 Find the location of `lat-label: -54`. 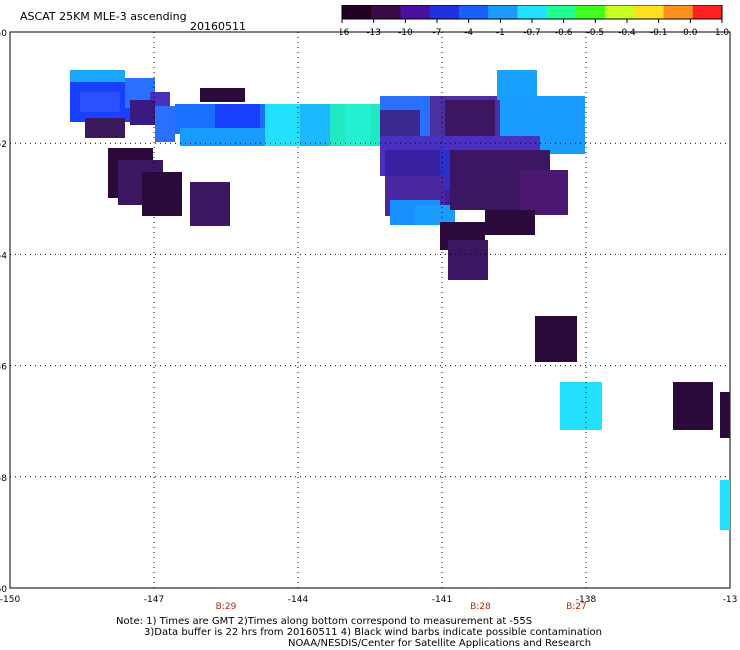

lat-label: -54 is located at coordinates (3, 256).